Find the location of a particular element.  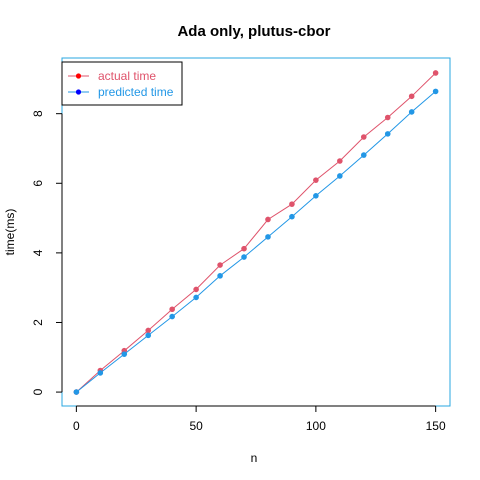

x-axis: 0 50 100 150 is located at coordinates (259, 419).